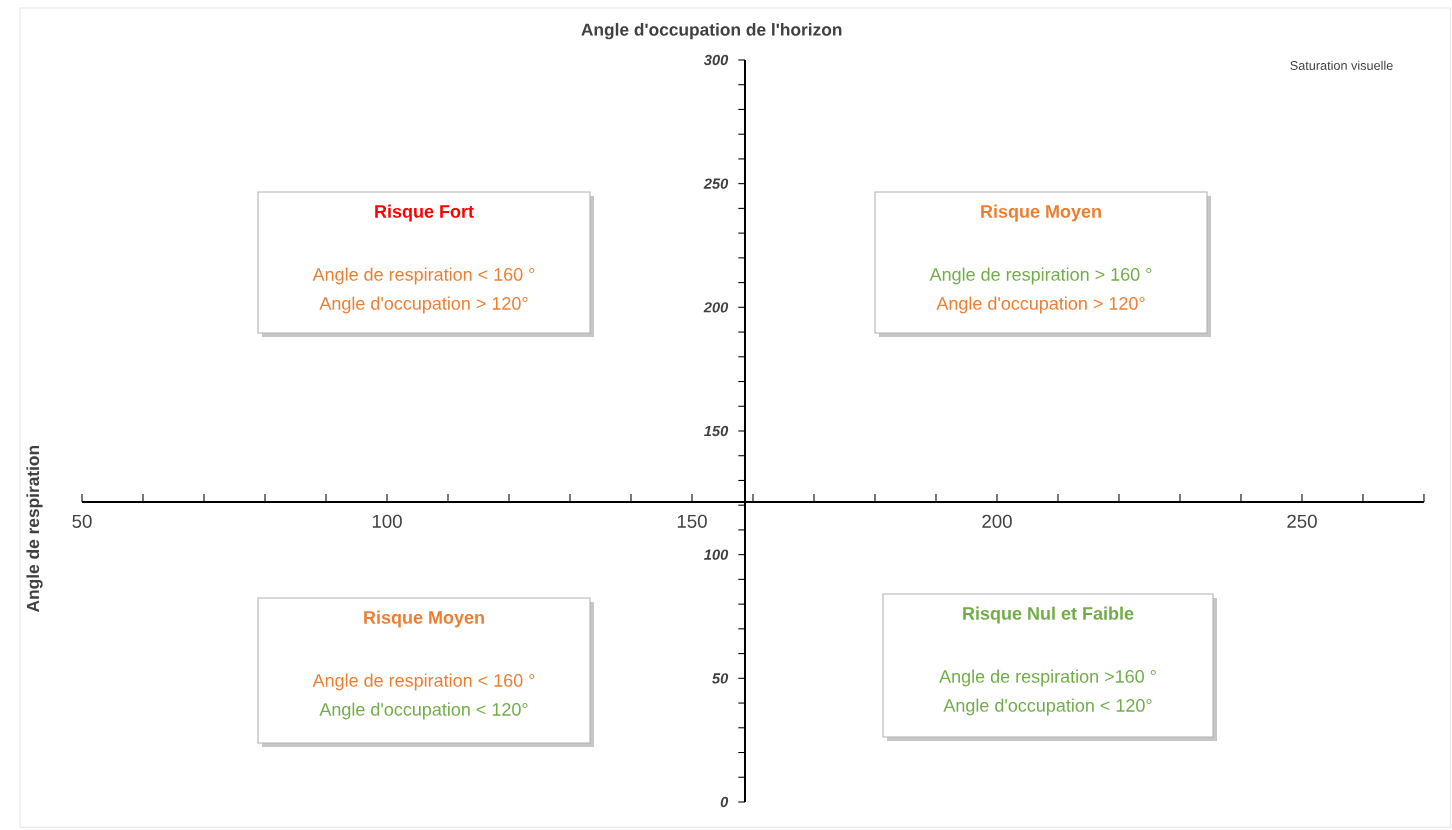  I want to click on x-tick-label: 150, so click(692, 521).